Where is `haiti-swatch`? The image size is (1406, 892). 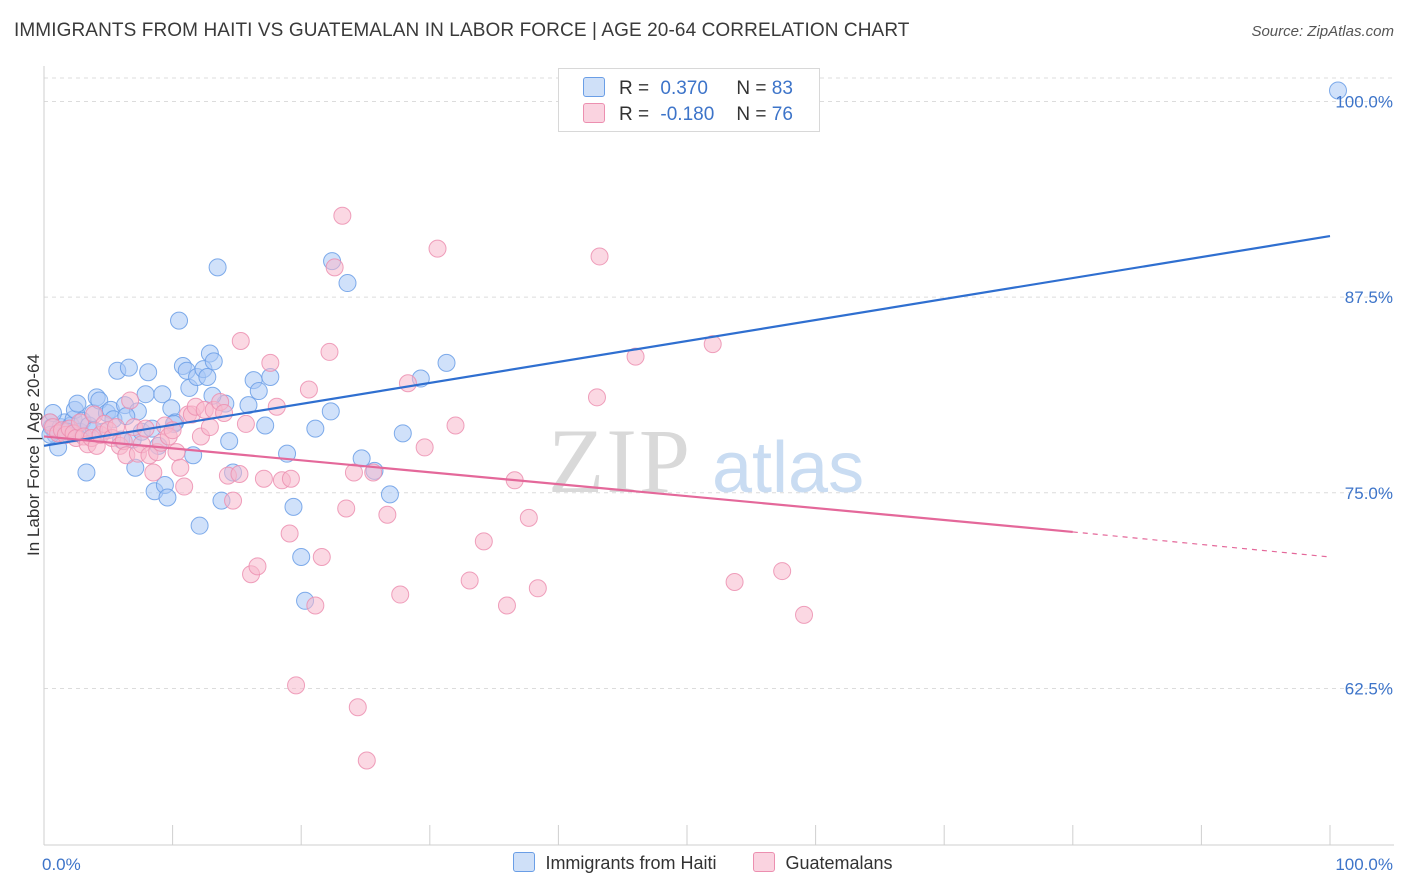 haiti-swatch is located at coordinates (594, 87).